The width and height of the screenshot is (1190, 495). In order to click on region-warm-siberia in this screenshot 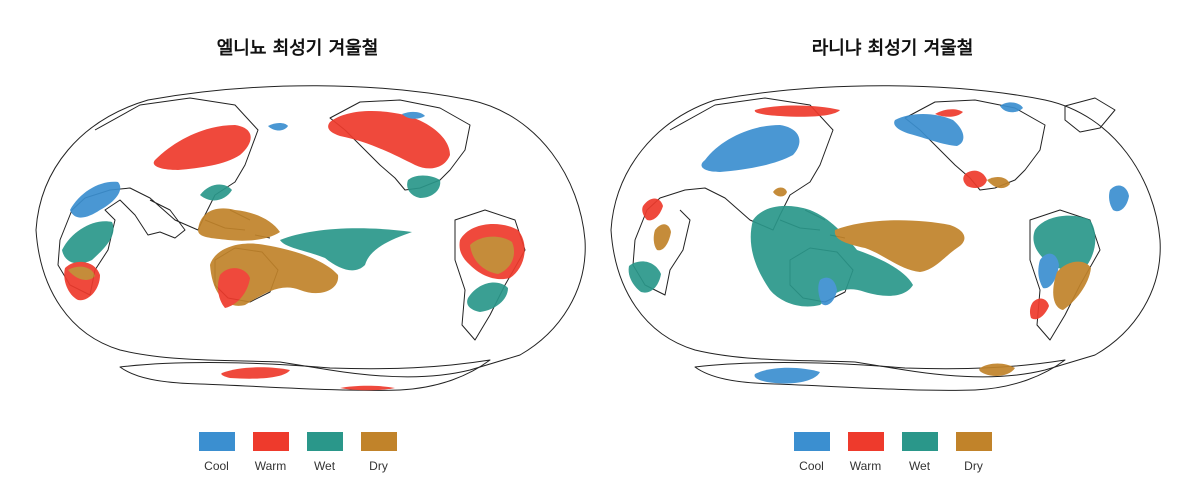, I will do `click(797, 111)`.